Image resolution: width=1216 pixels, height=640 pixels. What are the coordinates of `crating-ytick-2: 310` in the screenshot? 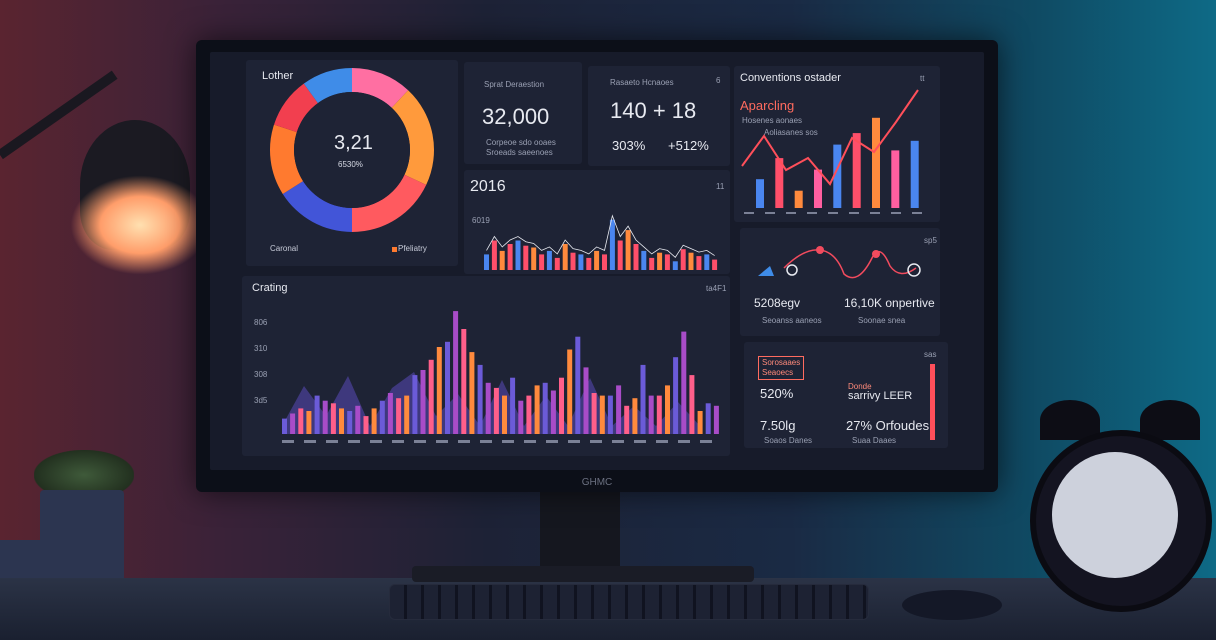 It's located at (261, 348).